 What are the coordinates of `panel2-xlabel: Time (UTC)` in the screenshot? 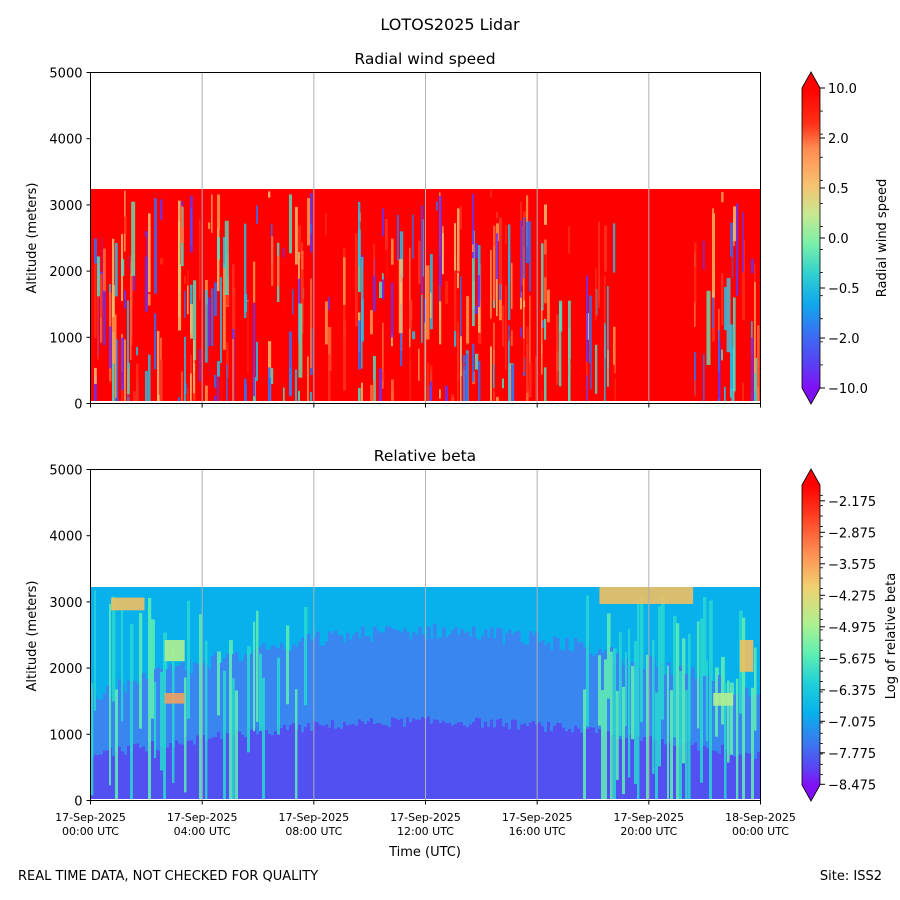 It's located at (424, 852).